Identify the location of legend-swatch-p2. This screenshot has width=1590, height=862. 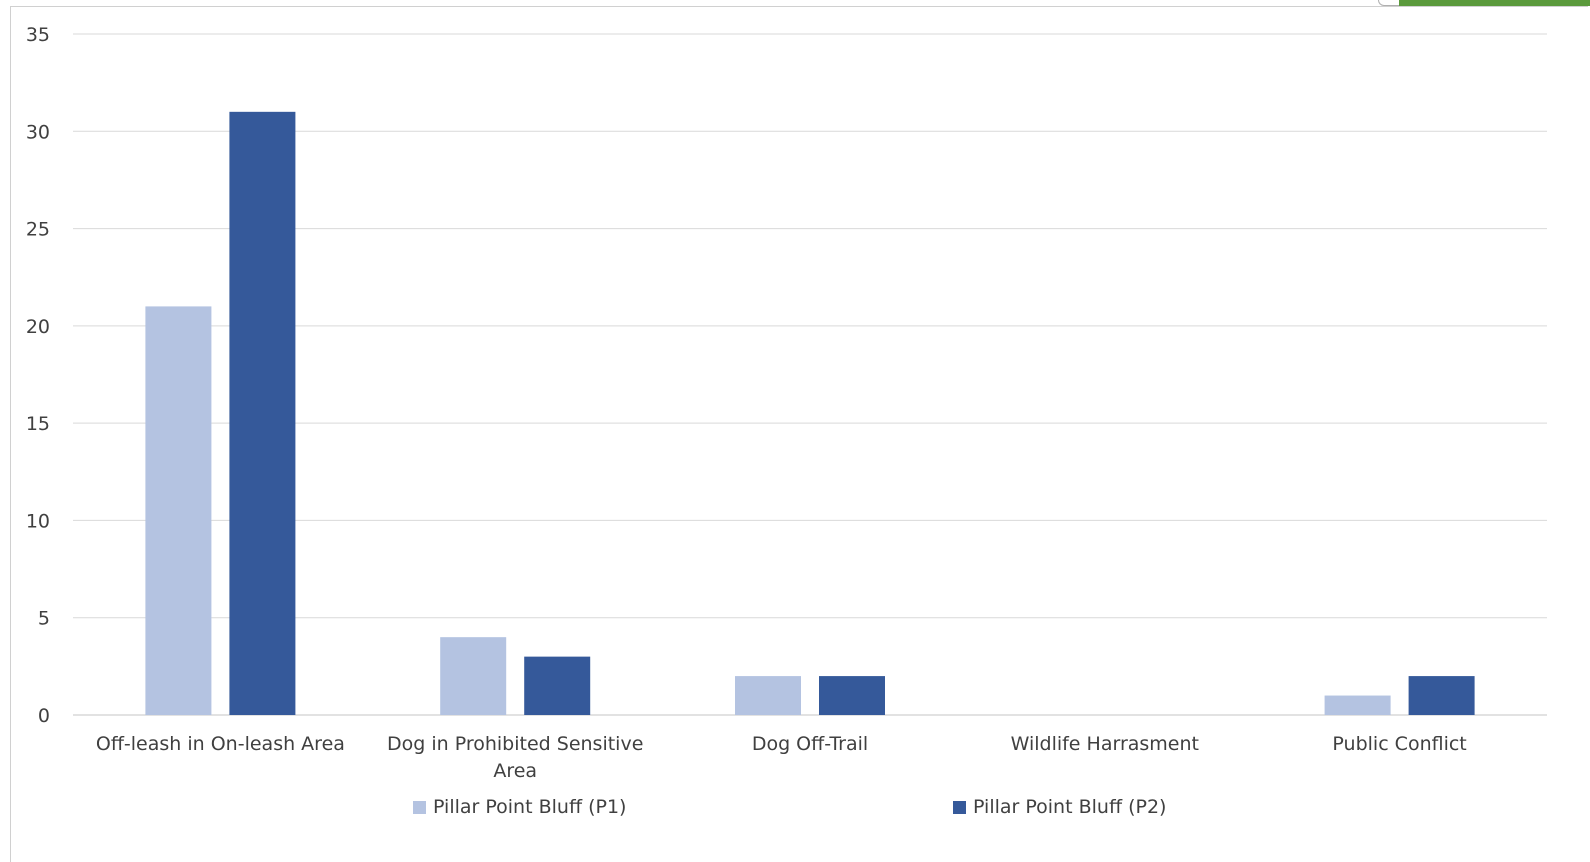
(959, 807).